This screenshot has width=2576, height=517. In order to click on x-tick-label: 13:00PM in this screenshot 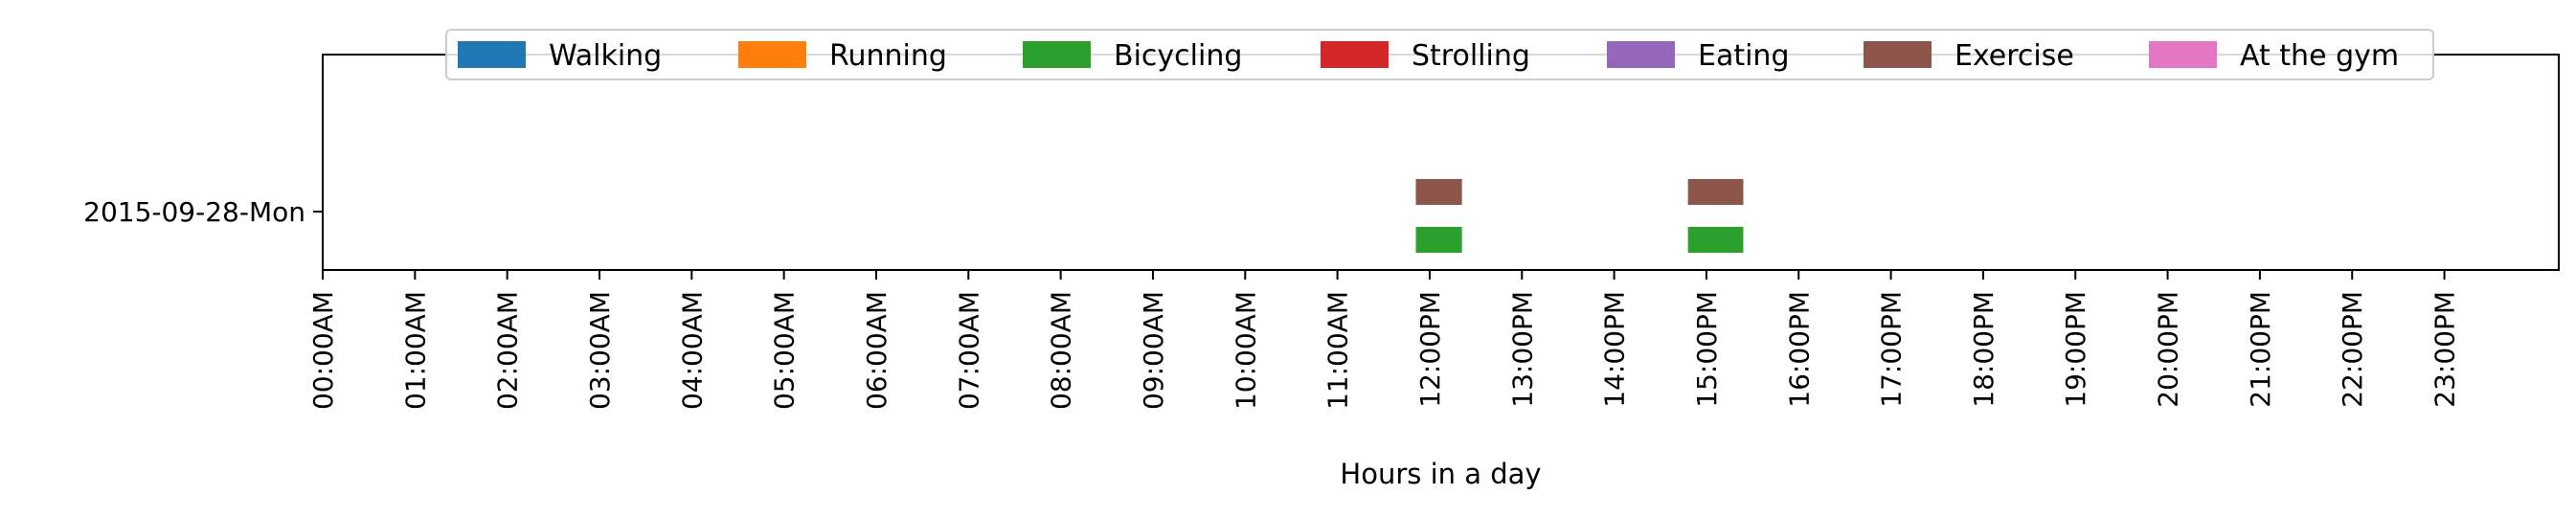, I will do `click(1522, 349)`.